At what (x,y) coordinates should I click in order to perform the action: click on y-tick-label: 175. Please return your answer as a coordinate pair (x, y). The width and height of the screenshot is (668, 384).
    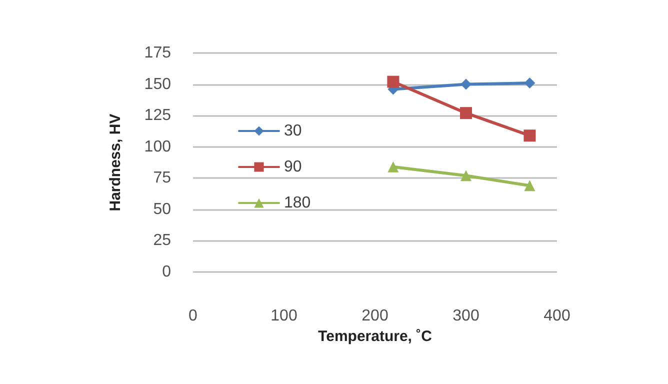
    Looking at the image, I should click on (158, 53).